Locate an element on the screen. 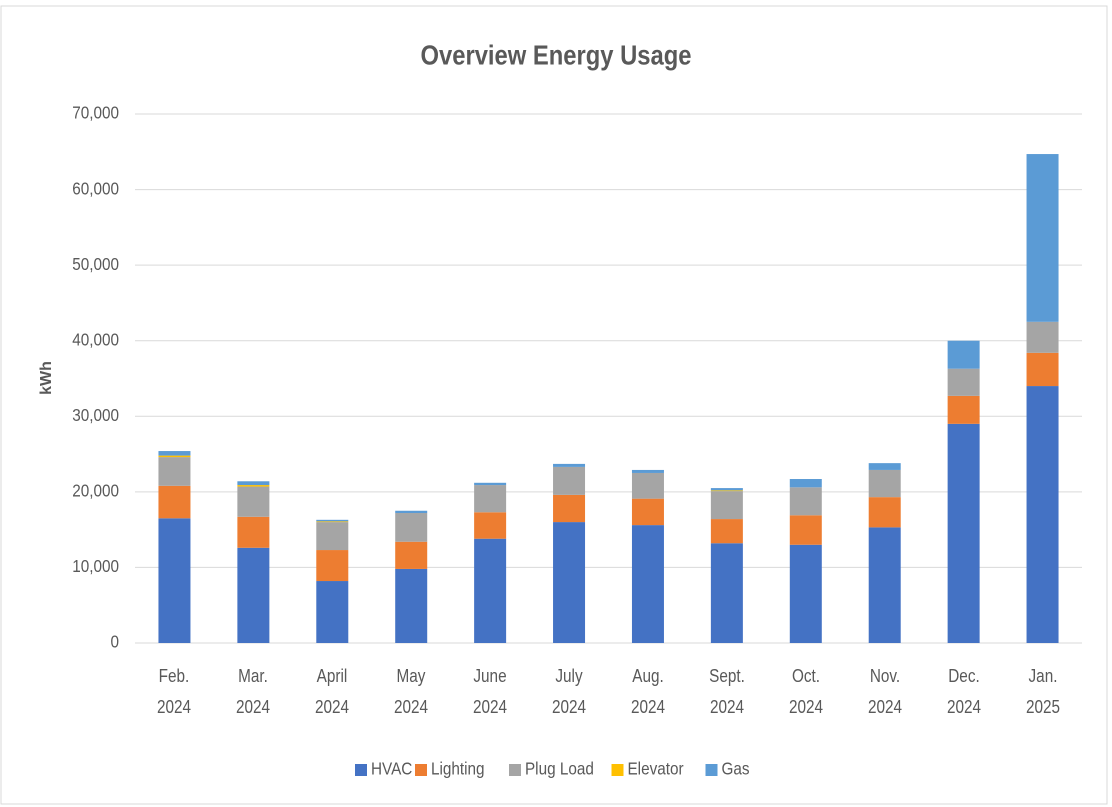 The width and height of the screenshot is (1112, 807). legend-label: HVAC is located at coordinates (391, 769).